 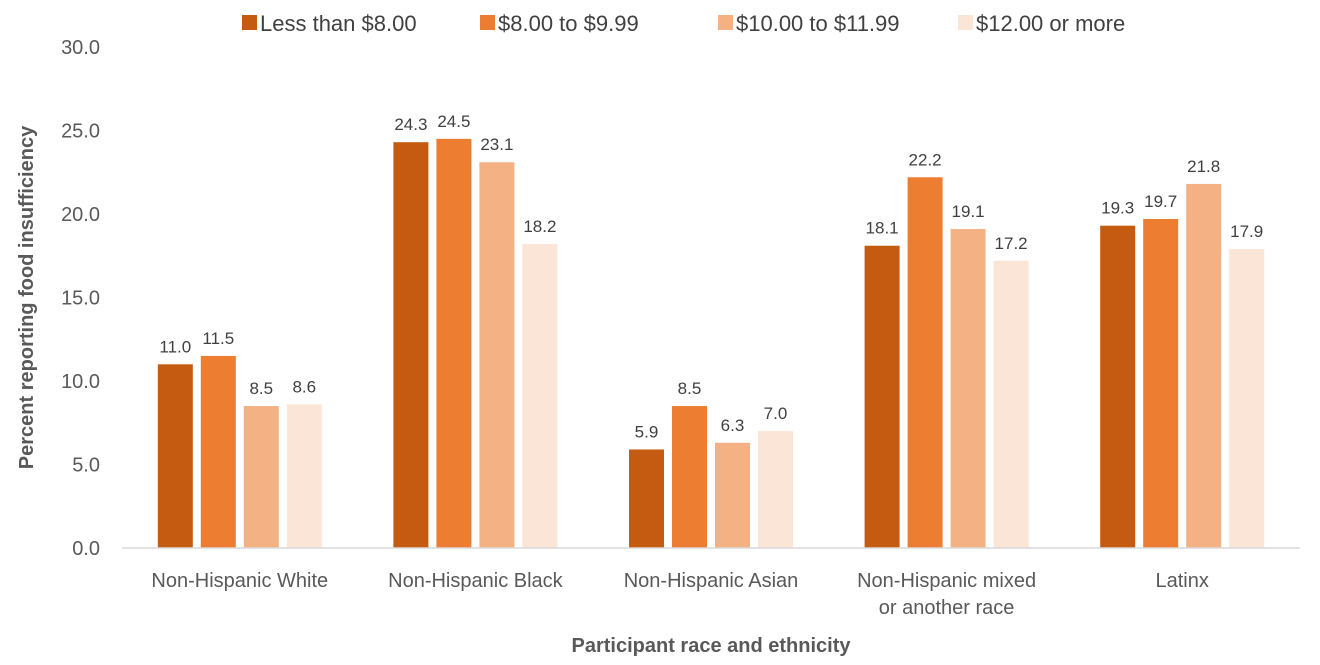 I want to click on data-label: 18.2, so click(x=539, y=226).